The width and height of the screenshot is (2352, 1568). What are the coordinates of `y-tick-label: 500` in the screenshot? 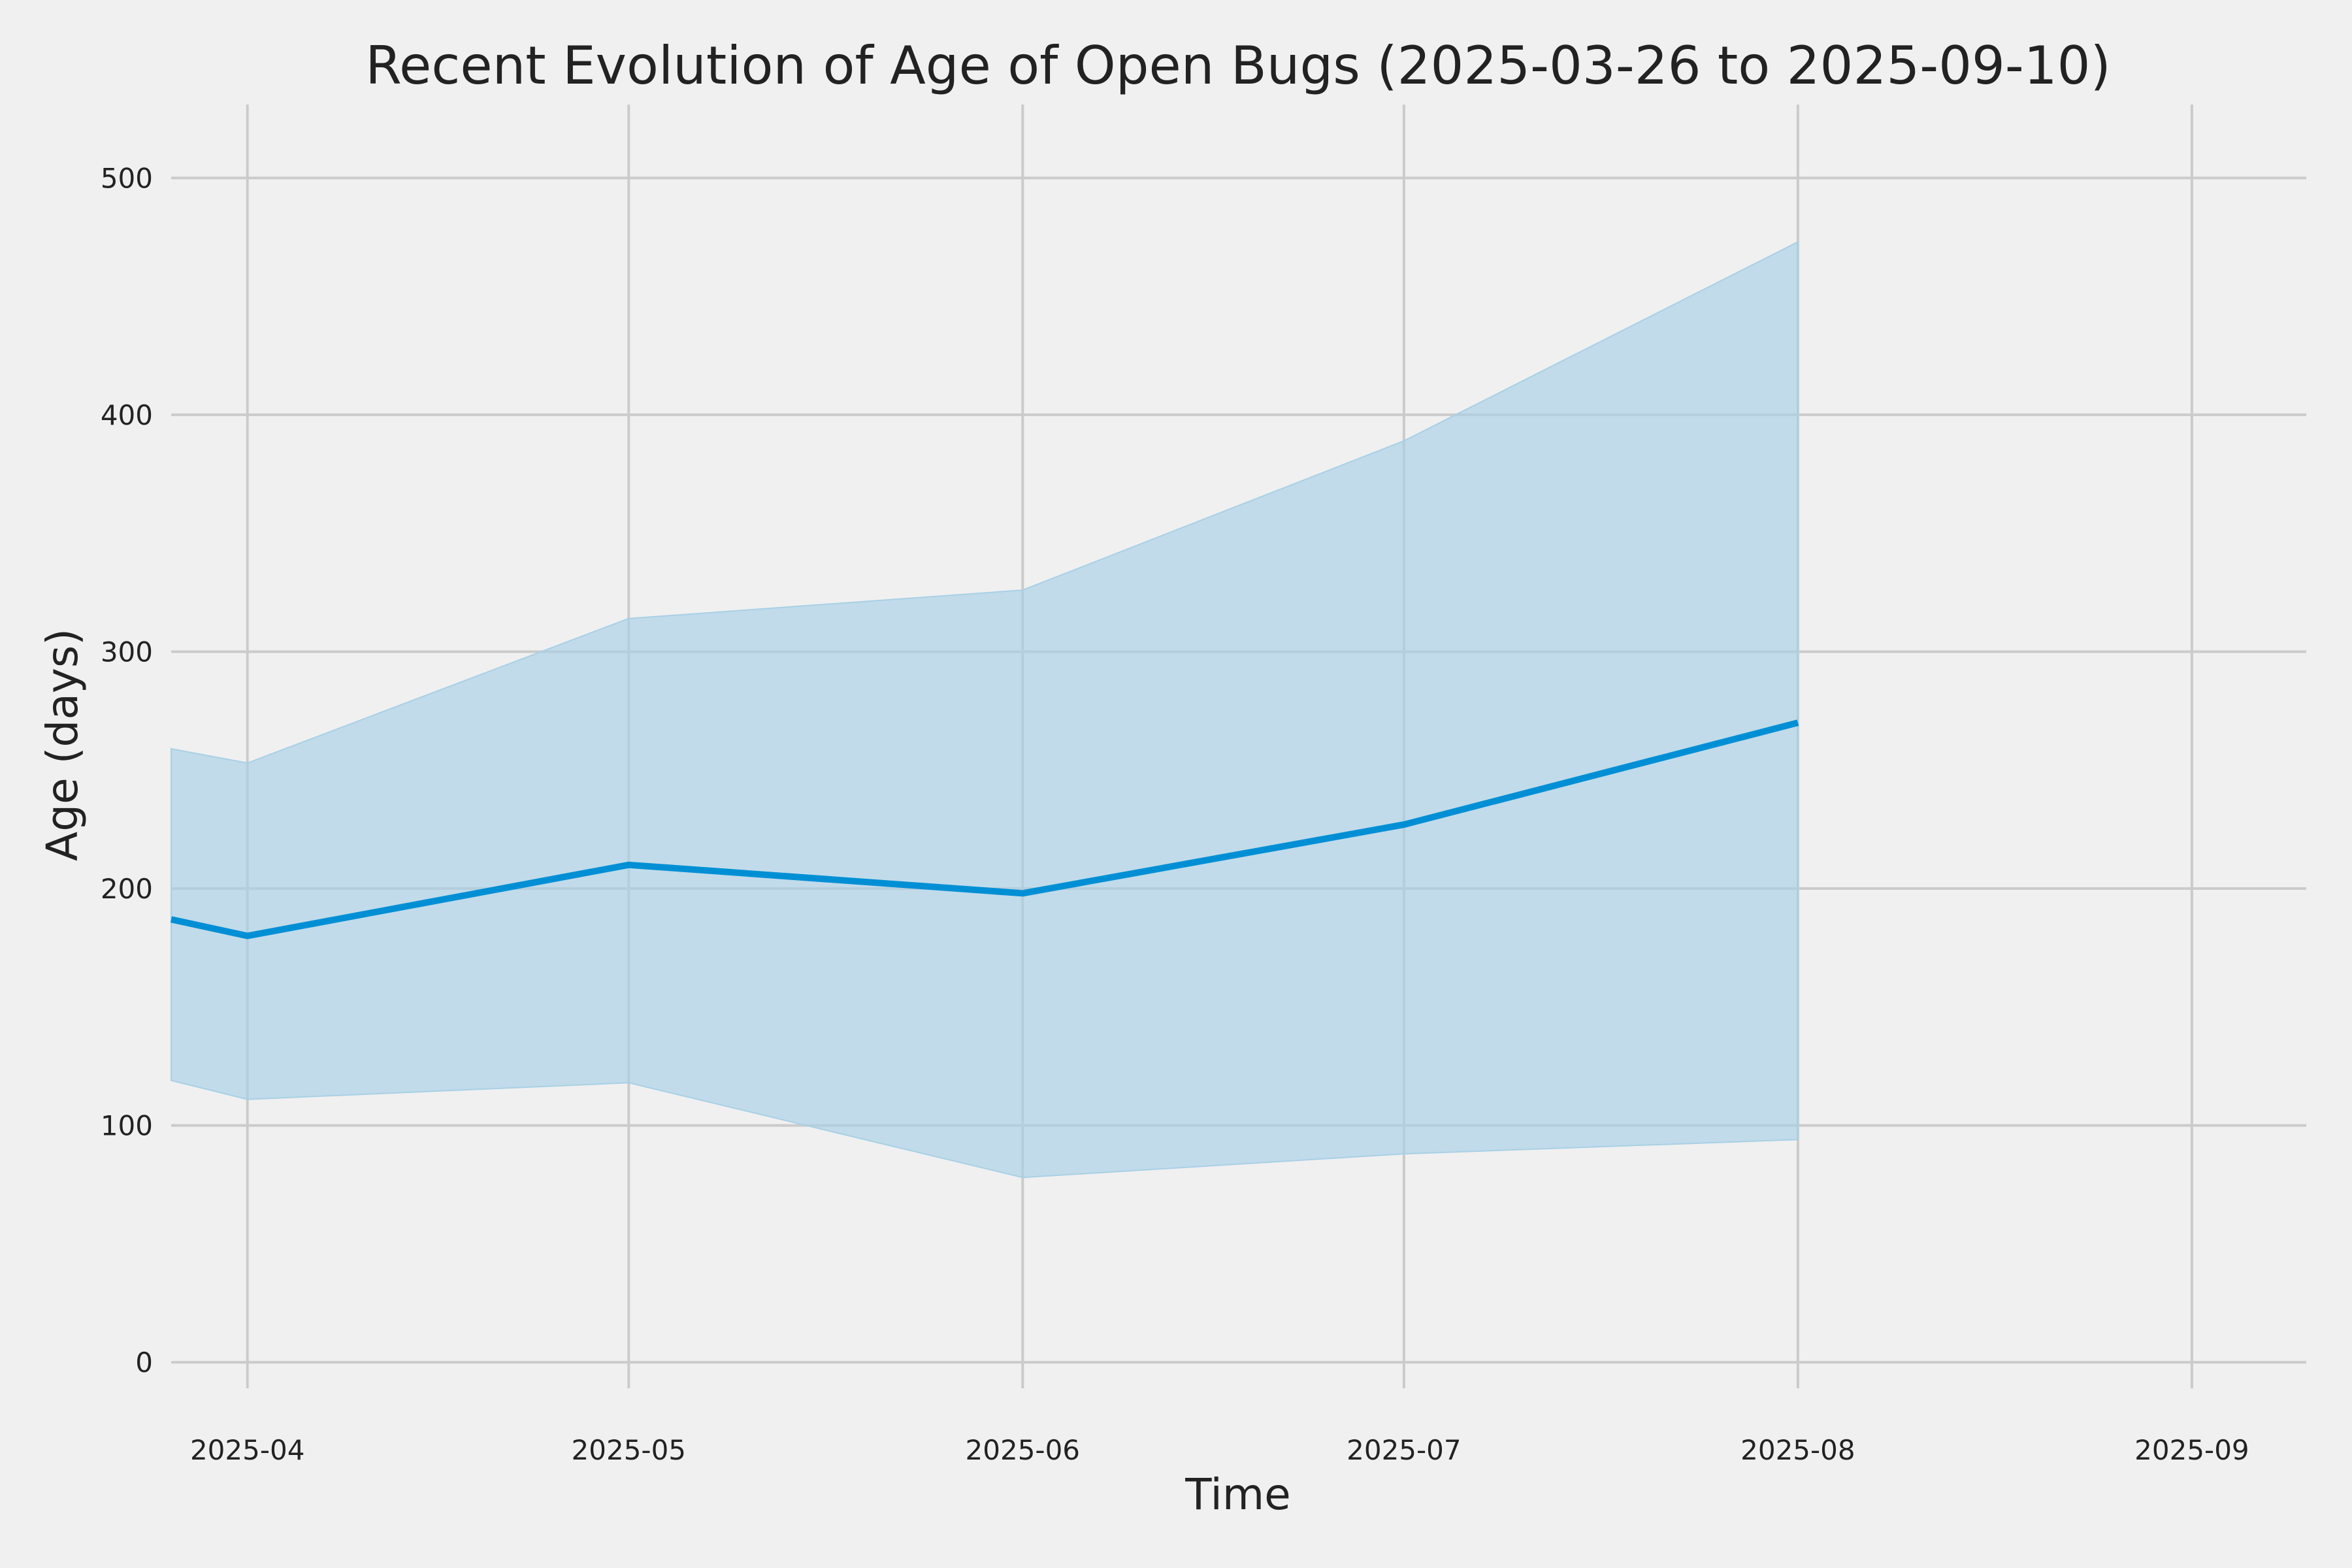 It's located at (127, 178).